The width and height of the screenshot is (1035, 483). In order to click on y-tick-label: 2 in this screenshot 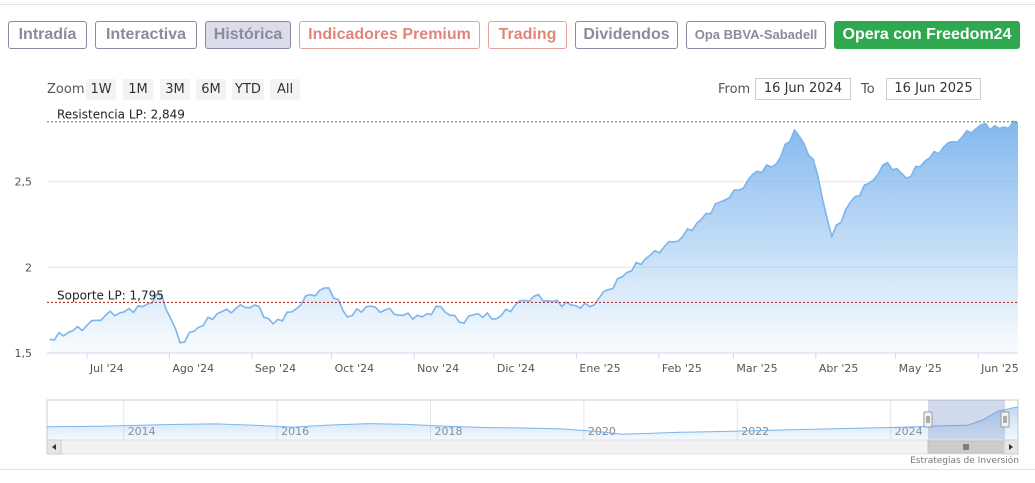, I will do `click(28, 267)`.